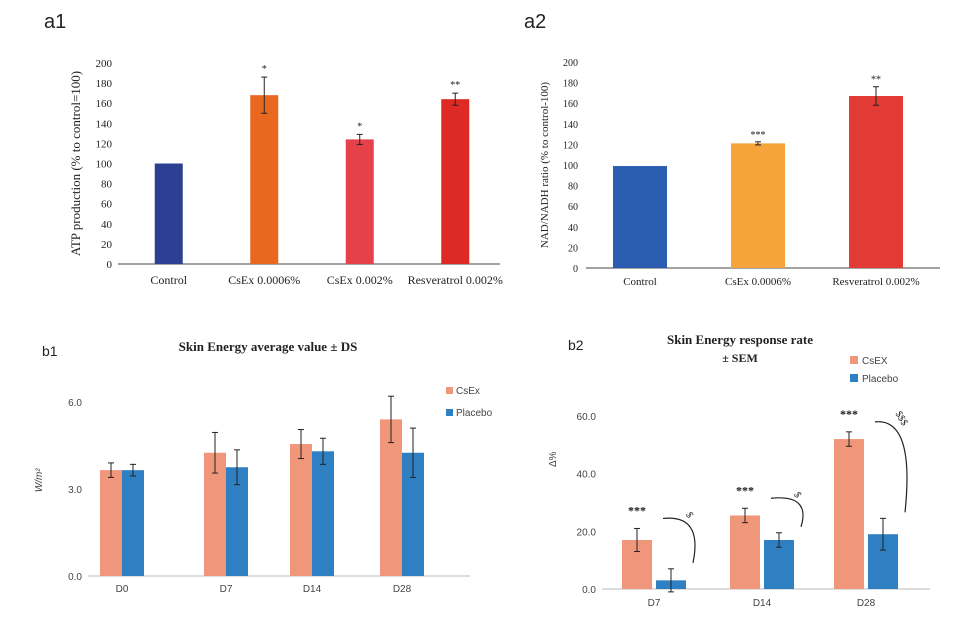 The image size is (960, 627). I want to click on panel-label-a2: a2, so click(535, 22).